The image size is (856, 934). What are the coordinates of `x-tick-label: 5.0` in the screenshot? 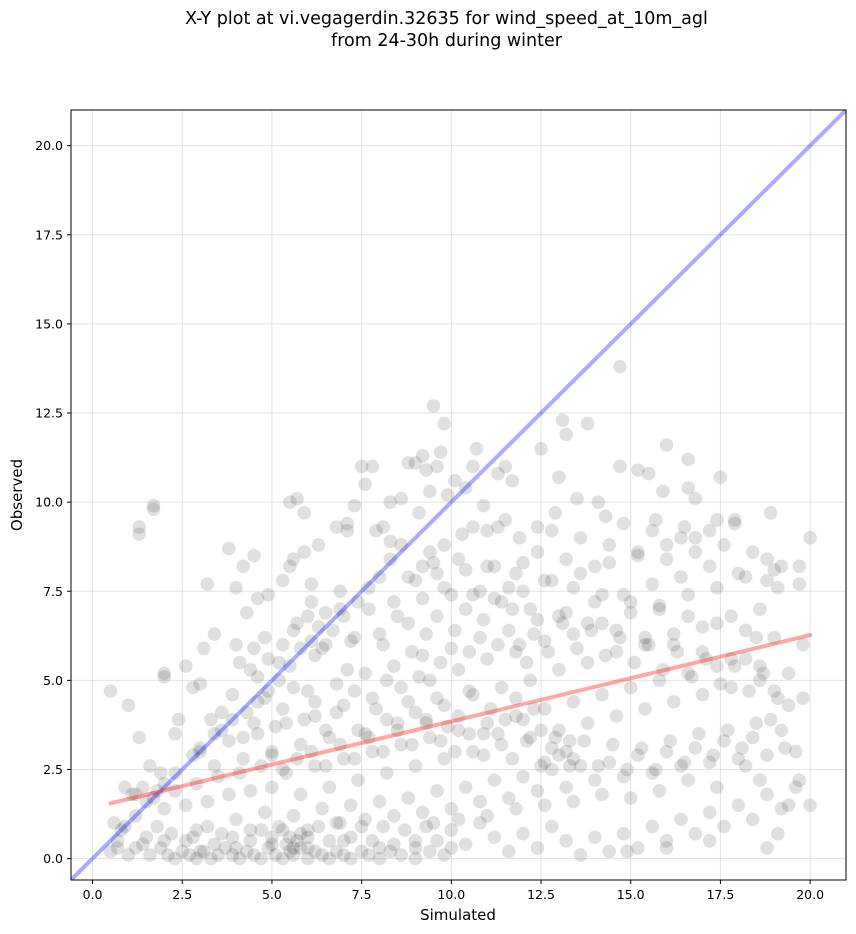 It's located at (272, 894).